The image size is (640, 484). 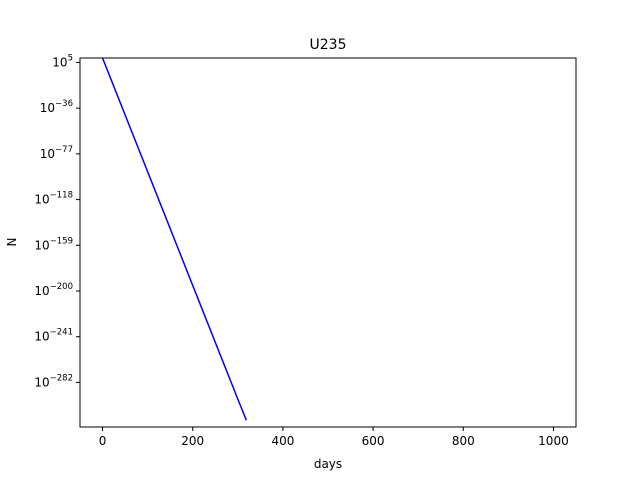 I want to click on y-tick-label: 10−200, so click(x=53, y=290).